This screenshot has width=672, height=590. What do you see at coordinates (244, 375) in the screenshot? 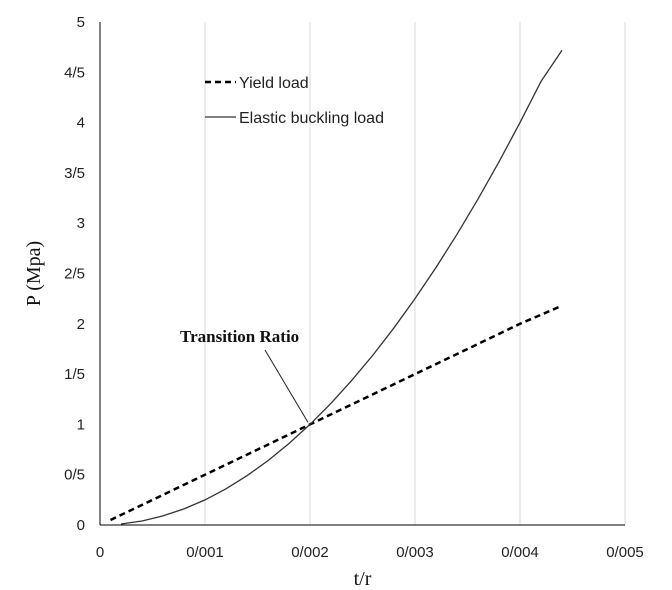
I see `annotation: Transition Ratio` at bounding box center [244, 375].